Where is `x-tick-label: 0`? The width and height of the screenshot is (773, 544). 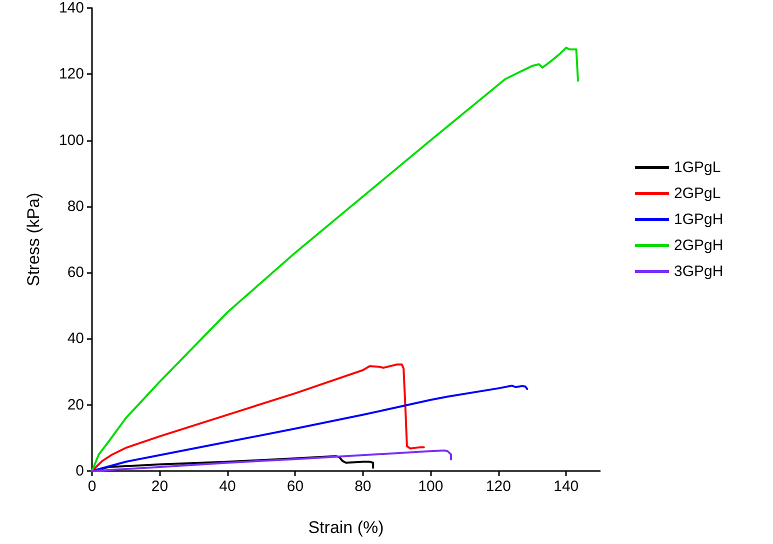 x-tick-label: 0 is located at coordinates (92, 486).